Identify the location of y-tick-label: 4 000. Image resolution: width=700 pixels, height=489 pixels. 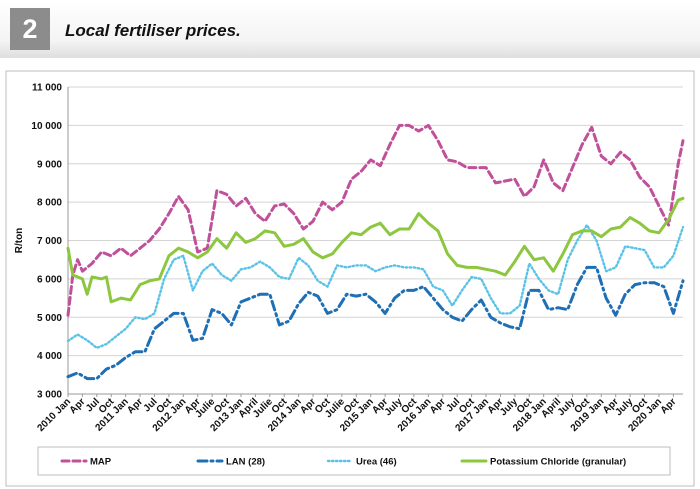
(49, 356).